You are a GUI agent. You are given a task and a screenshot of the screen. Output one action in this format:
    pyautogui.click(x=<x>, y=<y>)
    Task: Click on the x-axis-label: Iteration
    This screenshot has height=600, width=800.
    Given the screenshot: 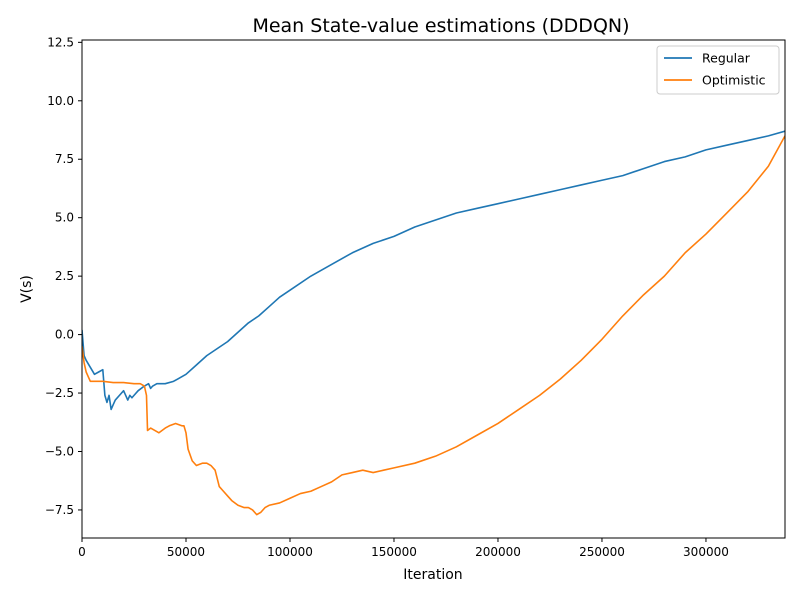 What is the action you would take?
    pyautogui.click(x=432, y=575)
    